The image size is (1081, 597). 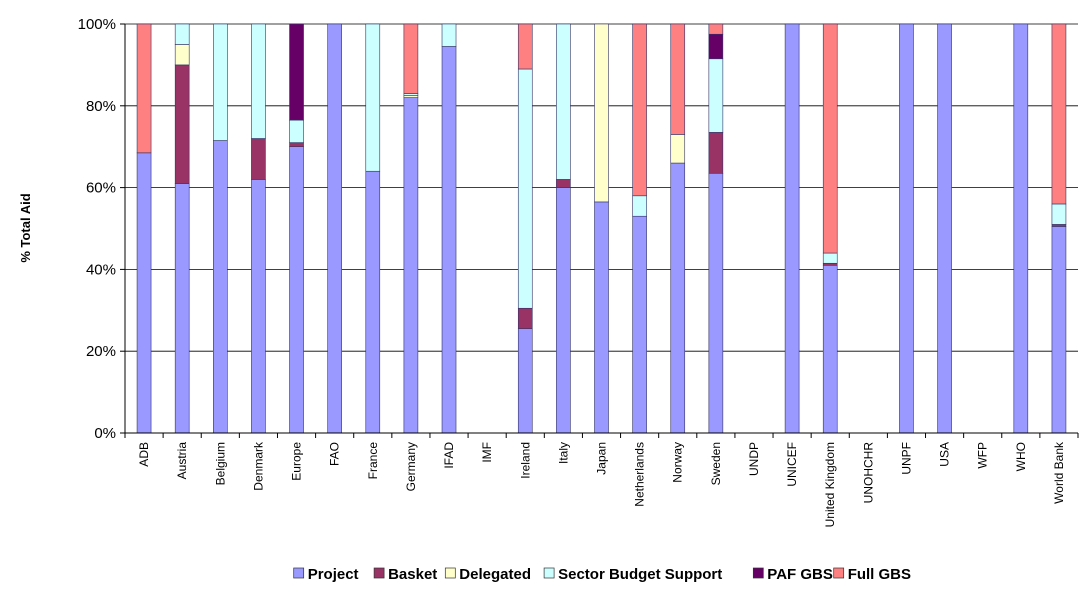 I want to click on legend-label: Basket, so click(x=412, y=574).